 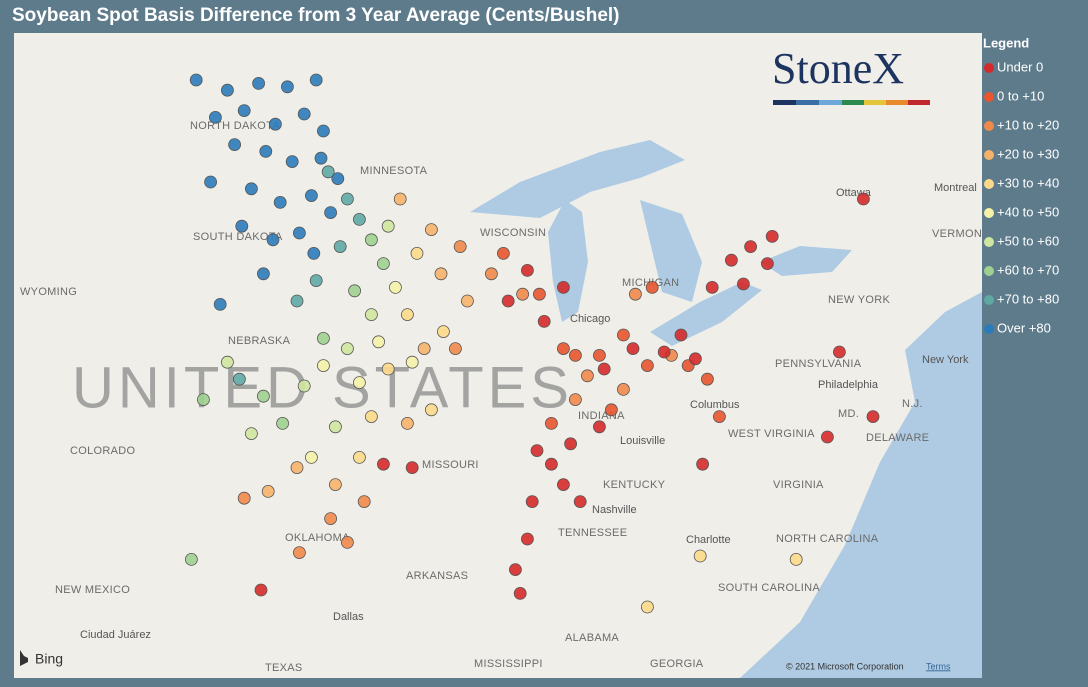 I want to click on state-label: MISSOURI, so click(x=450, y=465).